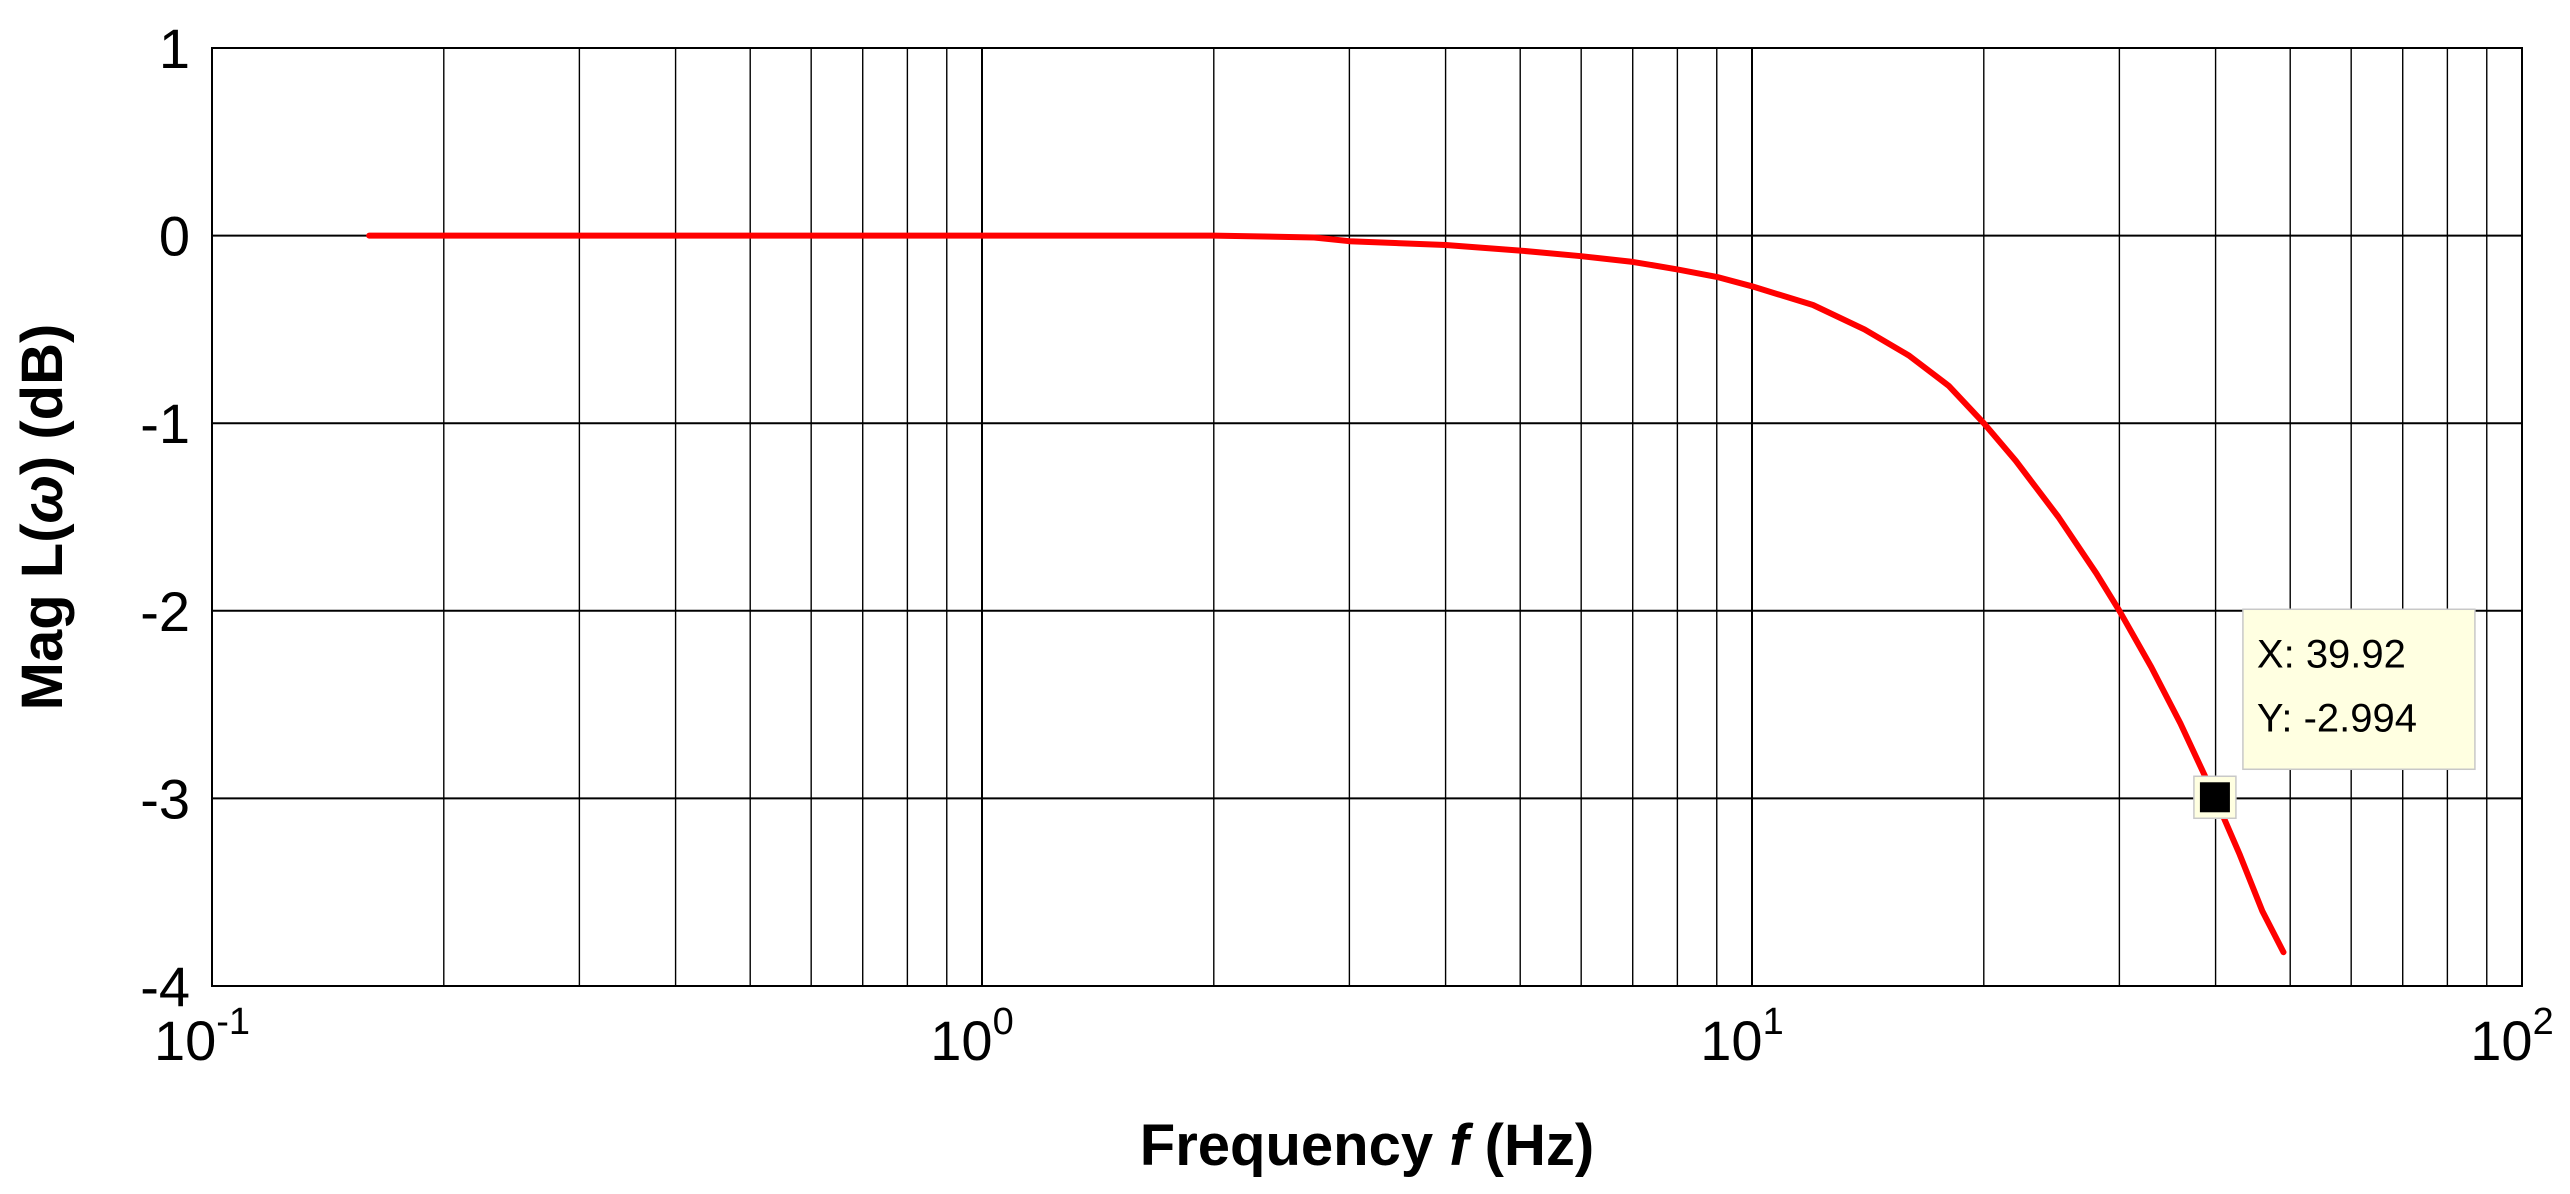  I want to click on y-tick-label: -1, so click(165, 423).